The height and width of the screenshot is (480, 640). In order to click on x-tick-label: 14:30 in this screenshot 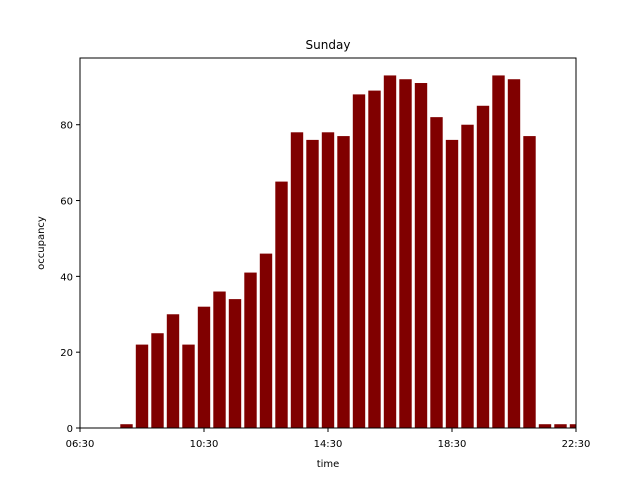, I will do `click(328, 444)`.